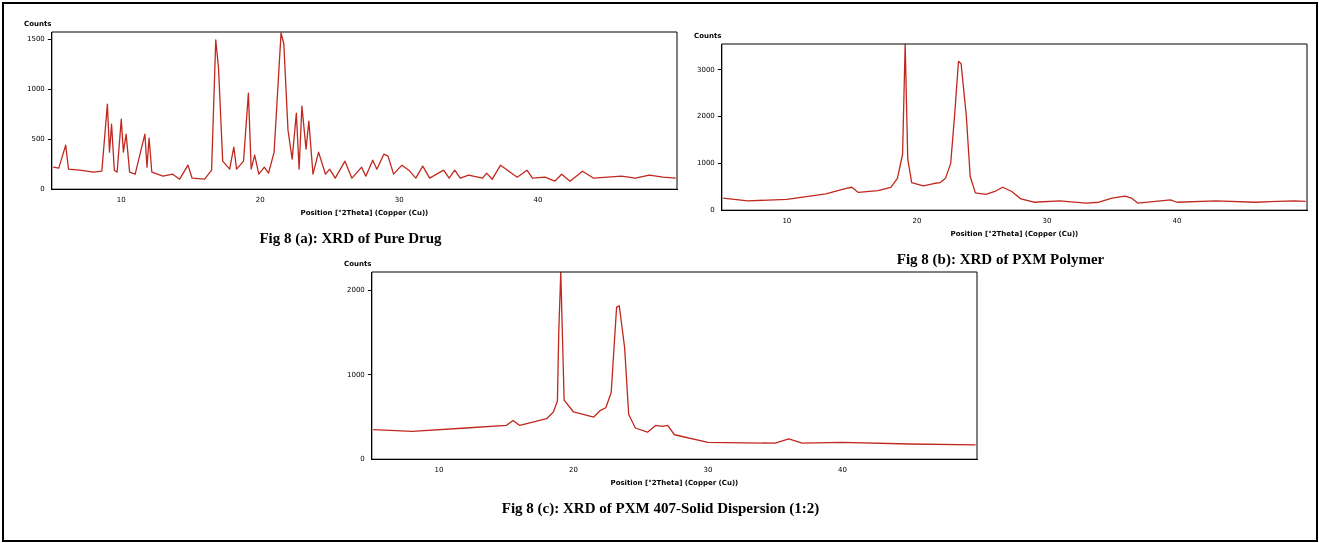 This screenshot has width=1319, height=543. What do you see at coordinates (351, 238) in the screenshot?
I see `text: Fig 8 (a): XRD of Pure Drug` at bounding box center [351, 238].